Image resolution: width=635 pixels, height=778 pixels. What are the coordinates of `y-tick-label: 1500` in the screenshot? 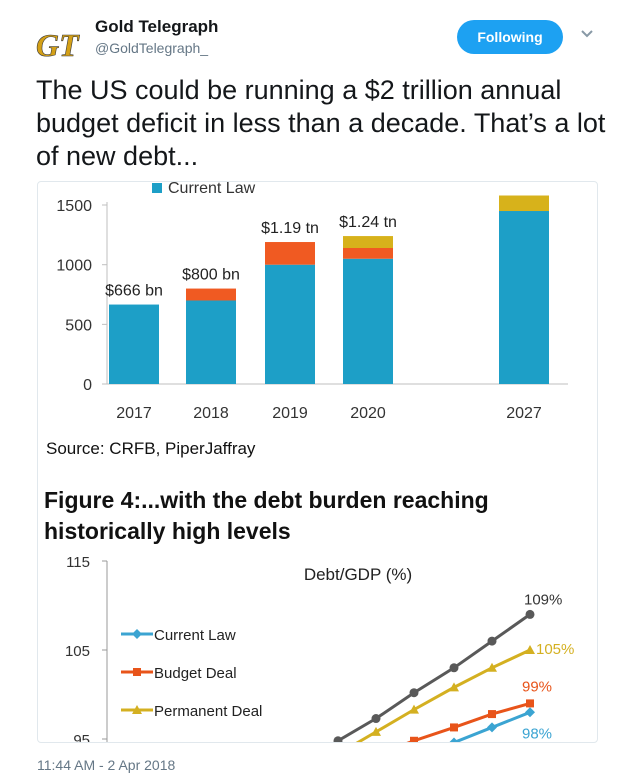 It's located at (74, 206).